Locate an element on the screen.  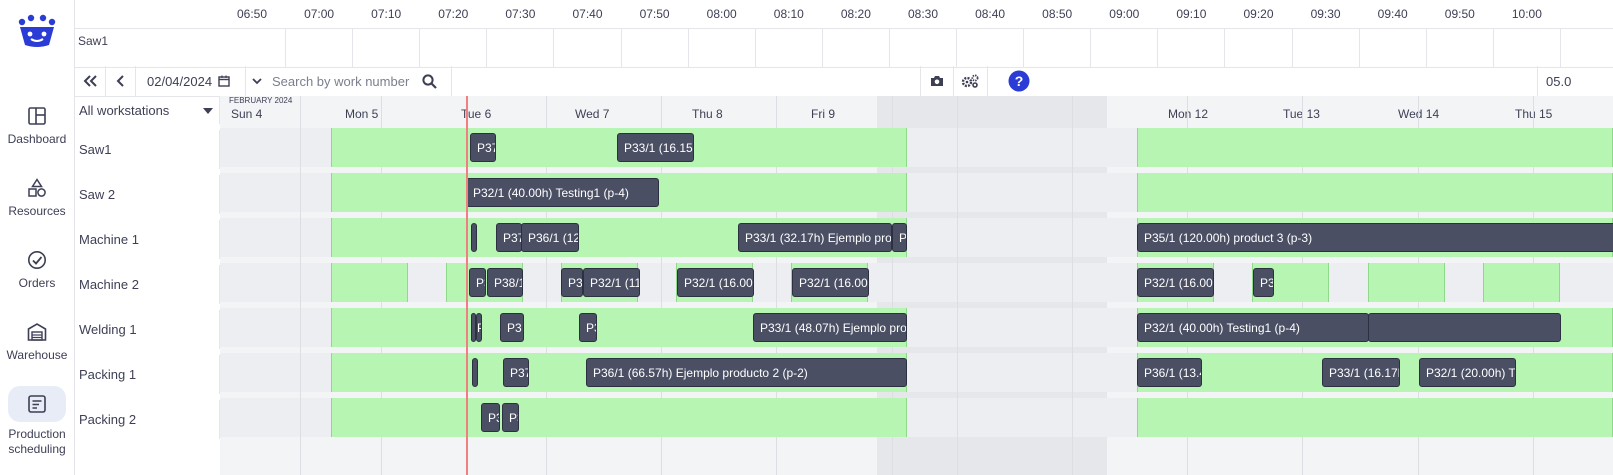
crown-logo-icon is located at coordinates (37, 31).